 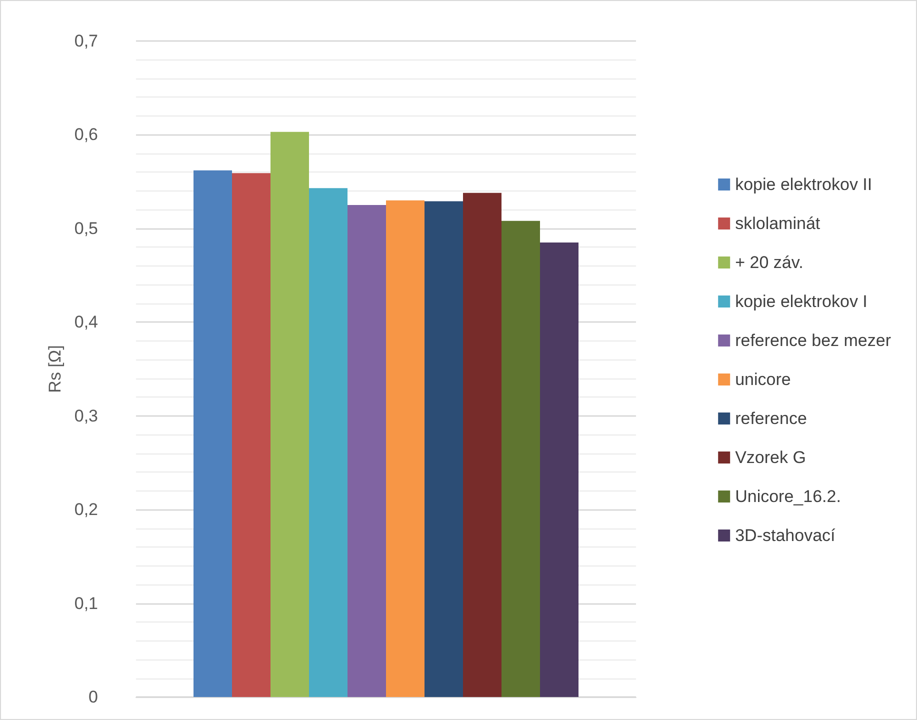 What do you see at coordinates (54, 369) in the screenshot?
I see `y-axis-title: Rs [Ω]` at bounding box center [54, 369].